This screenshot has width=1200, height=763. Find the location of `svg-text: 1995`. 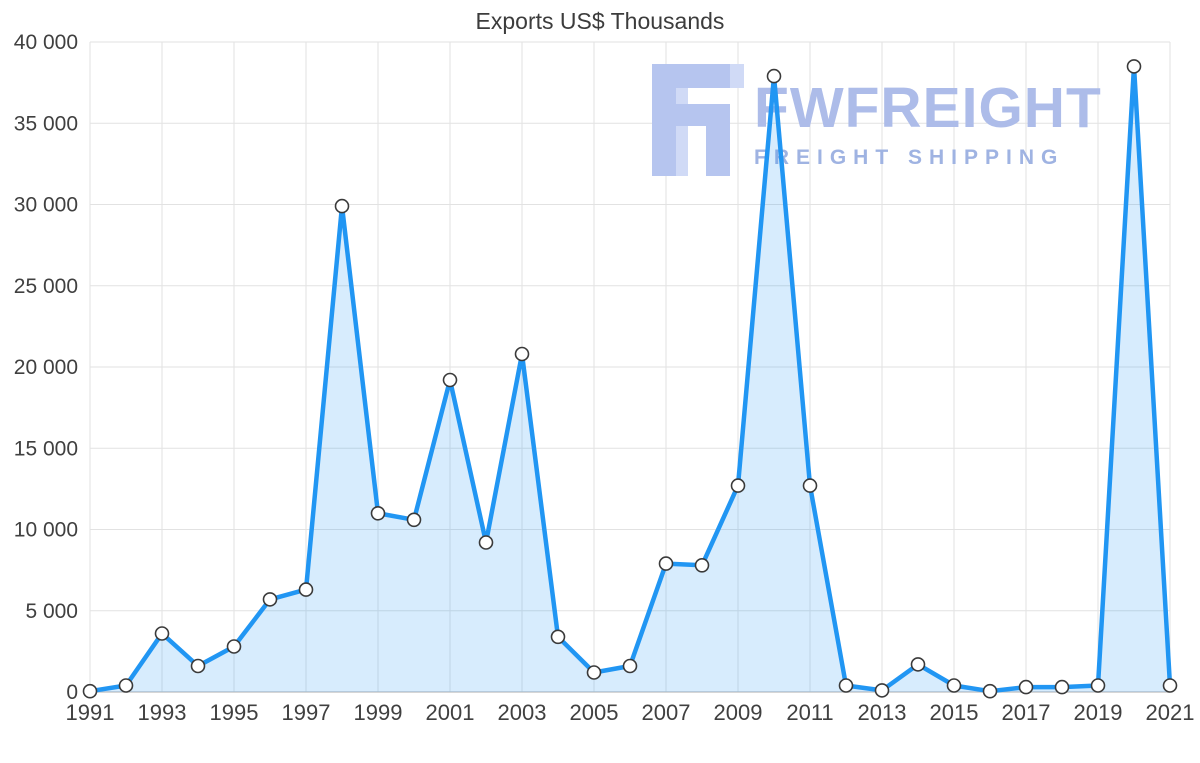

svg-text: 1995 is located at coordinates (234, 712).